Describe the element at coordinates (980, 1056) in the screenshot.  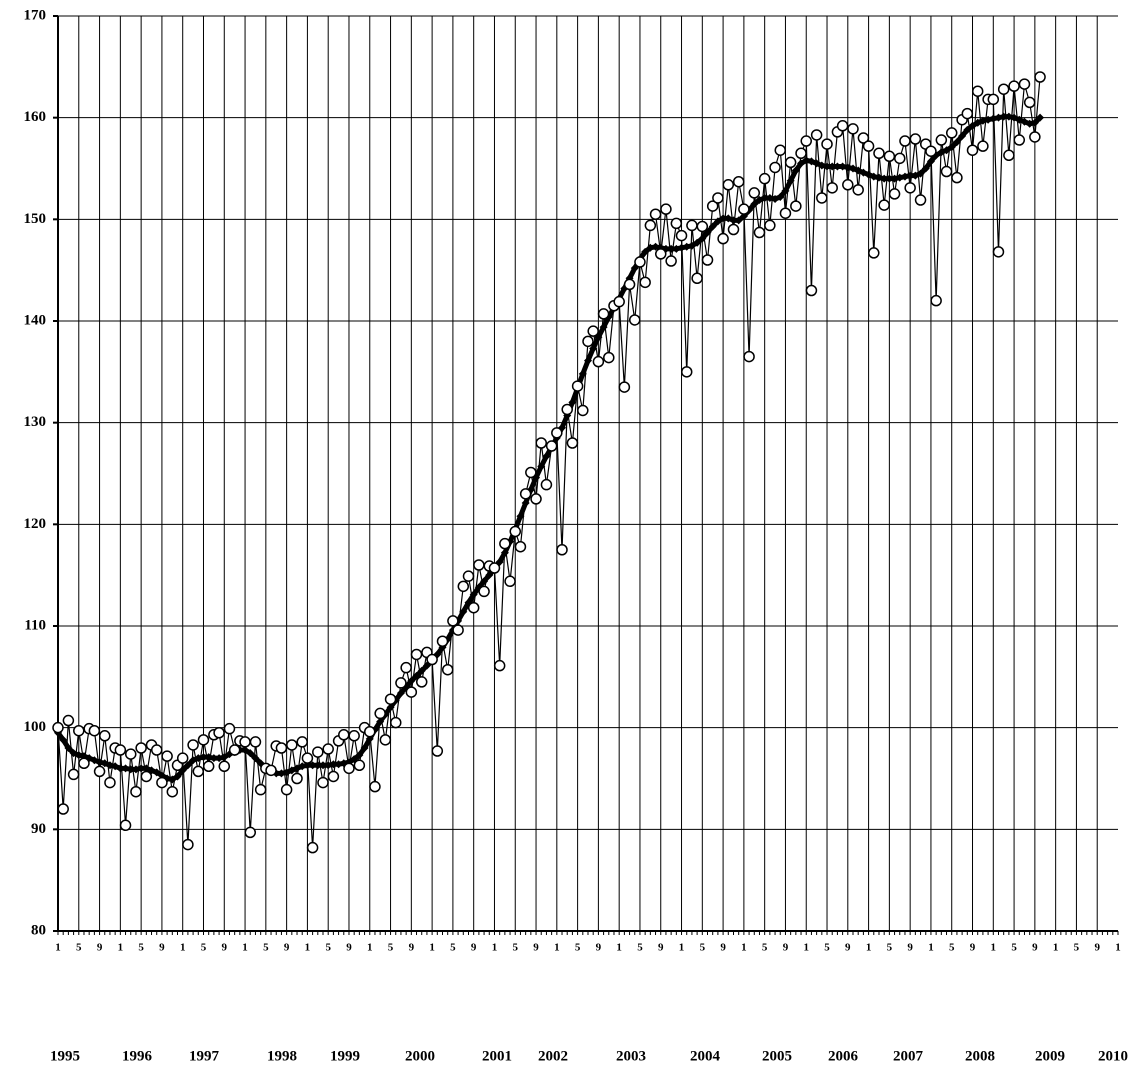
I see `year-label: 2008` at that location.